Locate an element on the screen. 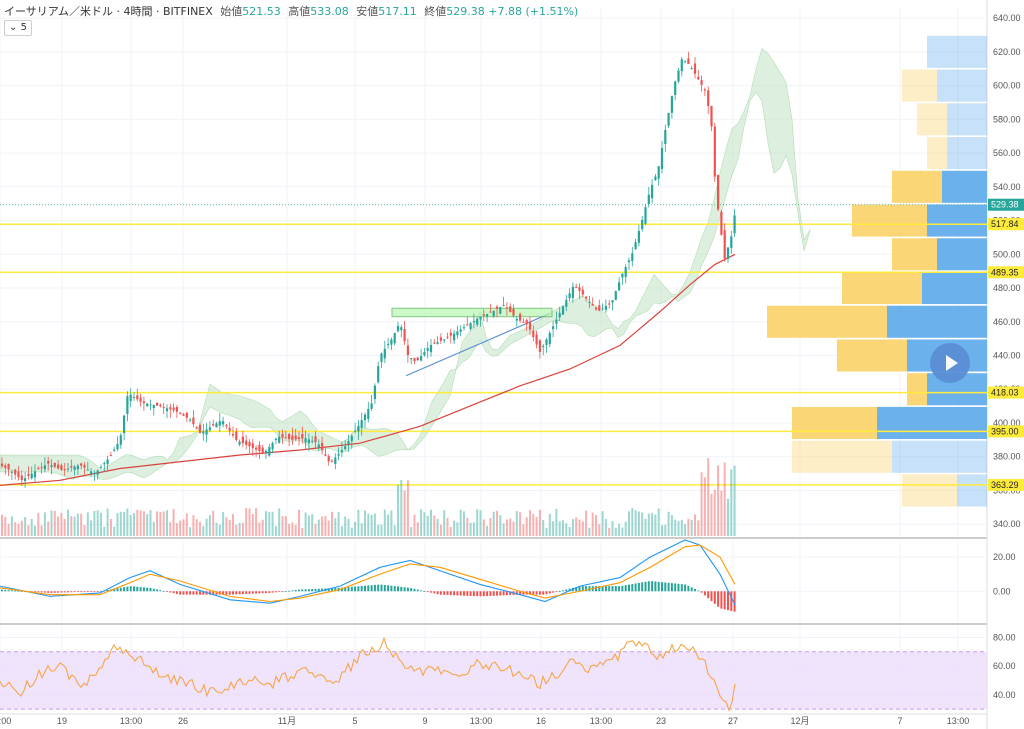 The height and width of the screenshot is (729, 1024). x-tick-label: 13:00 is located at coordinates (481, 721).